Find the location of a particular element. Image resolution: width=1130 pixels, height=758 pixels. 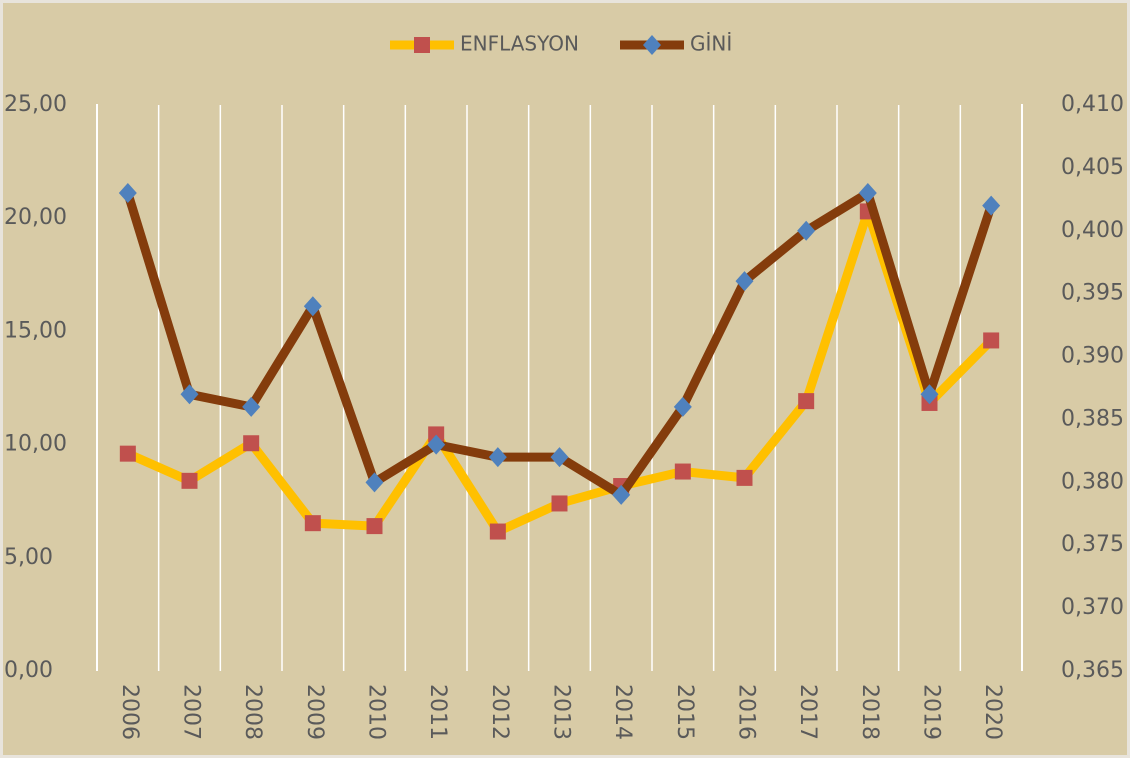

y-tick-label: 15,00 is located at coordinates (35, 330).